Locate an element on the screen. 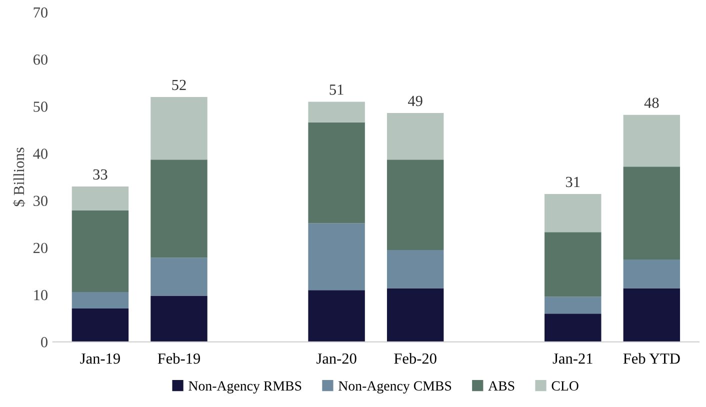  total-label: 31 is located at coordinates (573, 182).